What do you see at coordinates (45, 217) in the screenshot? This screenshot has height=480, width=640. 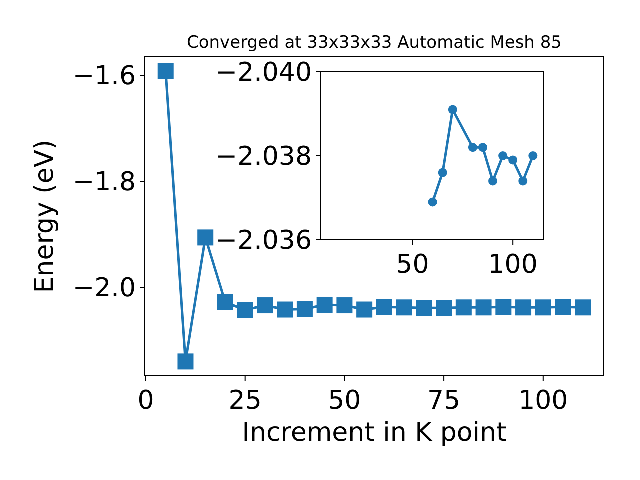 I see `y-axis-title: Energy (eV)` at bounding box center [45, 217].